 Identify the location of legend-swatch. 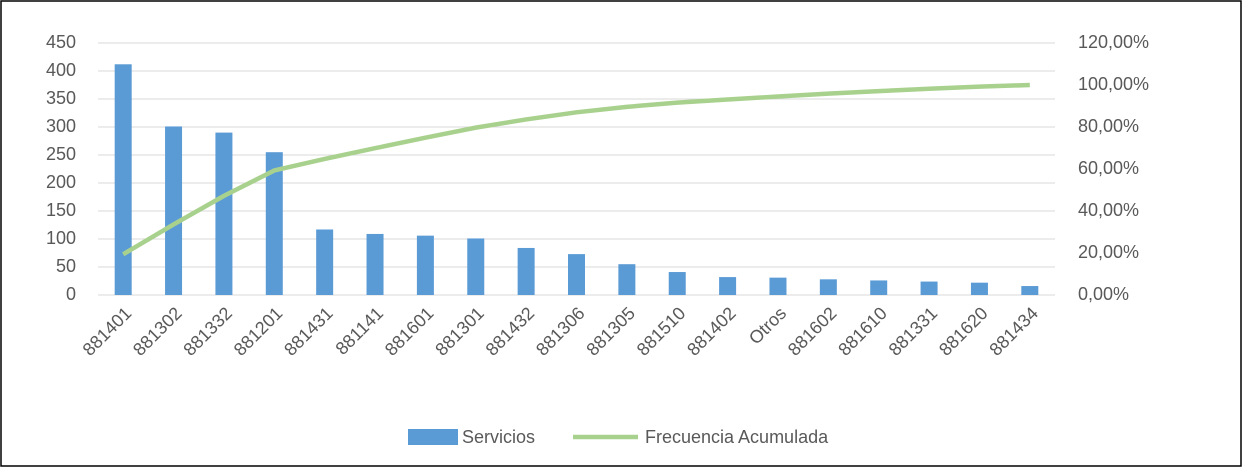
(433, 437).